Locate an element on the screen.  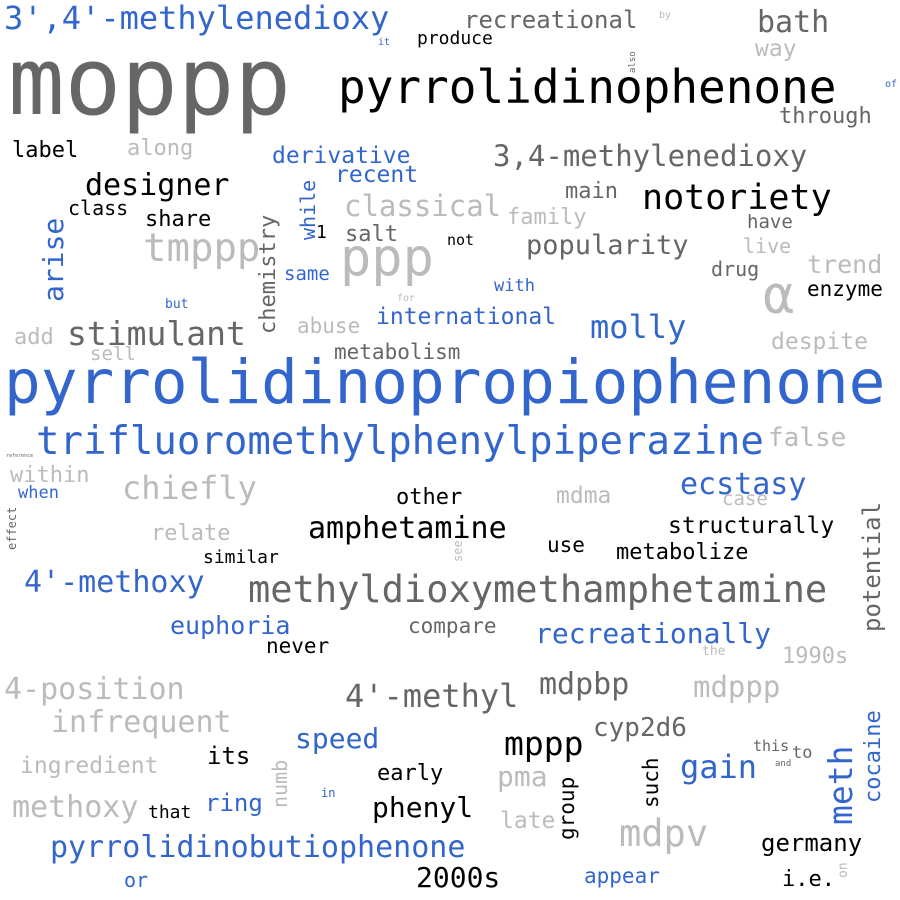
word-popularity: popularity is located at coordinates (607, 245).